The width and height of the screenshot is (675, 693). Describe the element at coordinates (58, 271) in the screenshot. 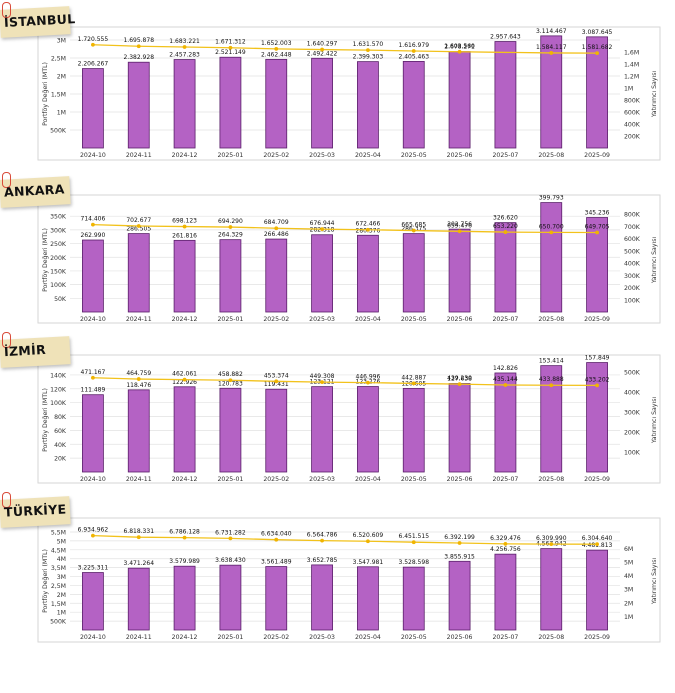

I see `y-tick-label: 150K` at that location.